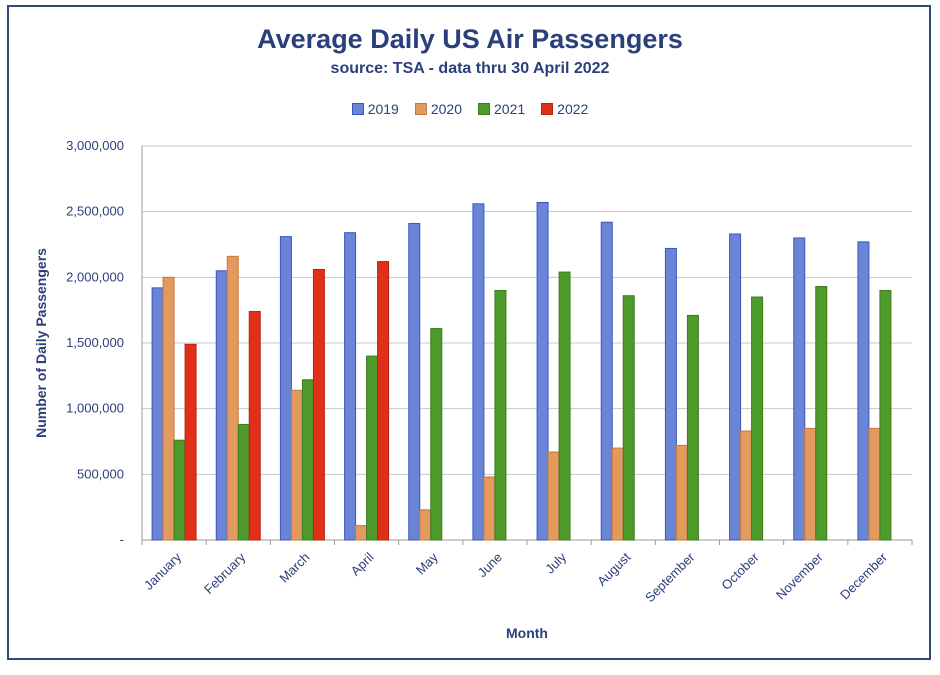 This screenshot has height=675, width=940. What do you see at coordinates (489, 565) in the screenshot?
I see `x-tick-label: June` at bounding box center [489, 565].